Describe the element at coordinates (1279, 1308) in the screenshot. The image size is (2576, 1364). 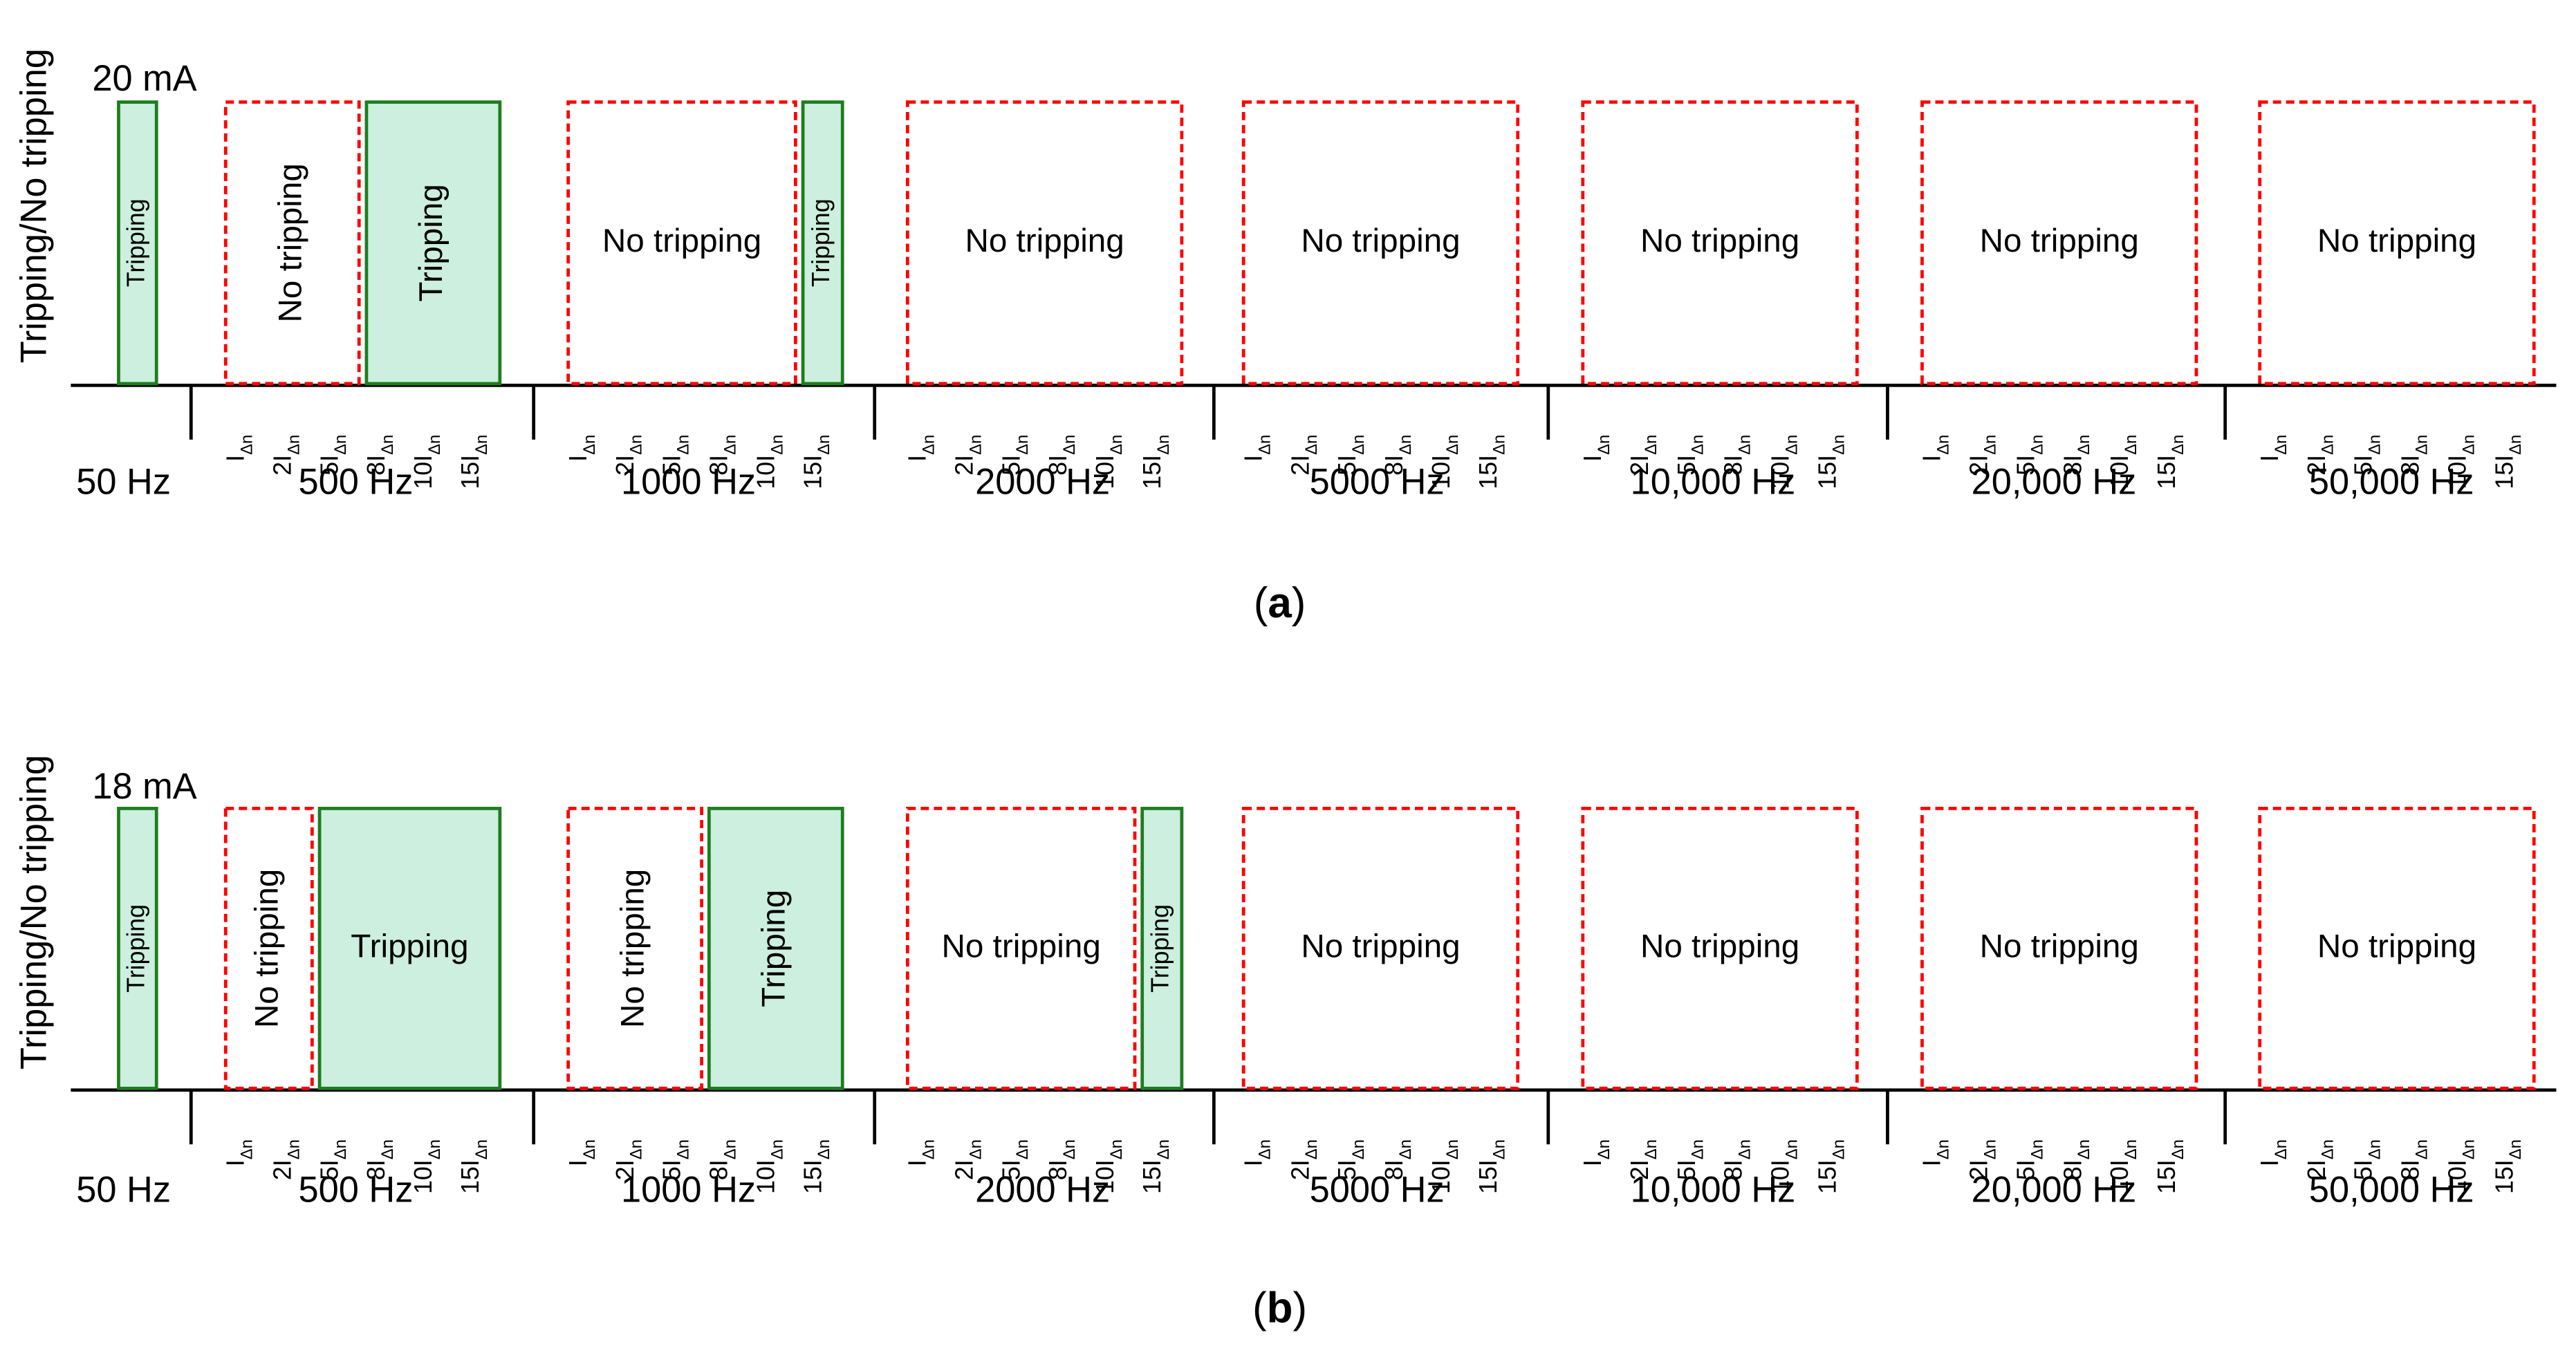
I see `panel-caption: (b)` at that location.